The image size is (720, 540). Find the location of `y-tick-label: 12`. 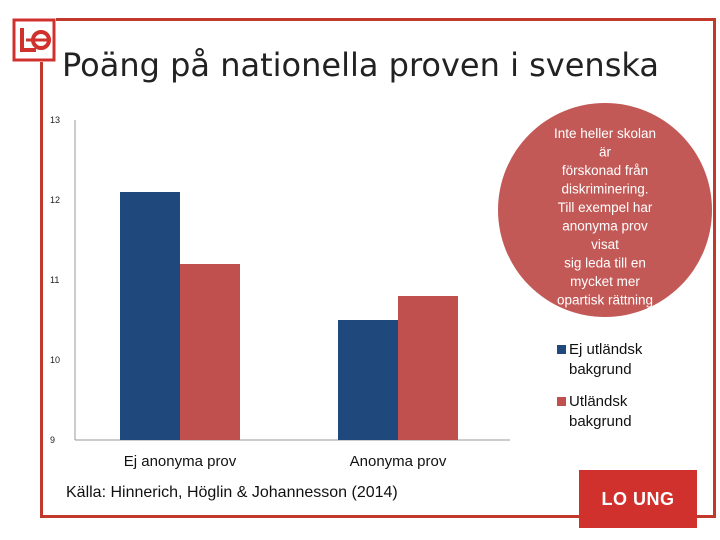

y-tick-label: 12 is located at coordinates (55, 200).